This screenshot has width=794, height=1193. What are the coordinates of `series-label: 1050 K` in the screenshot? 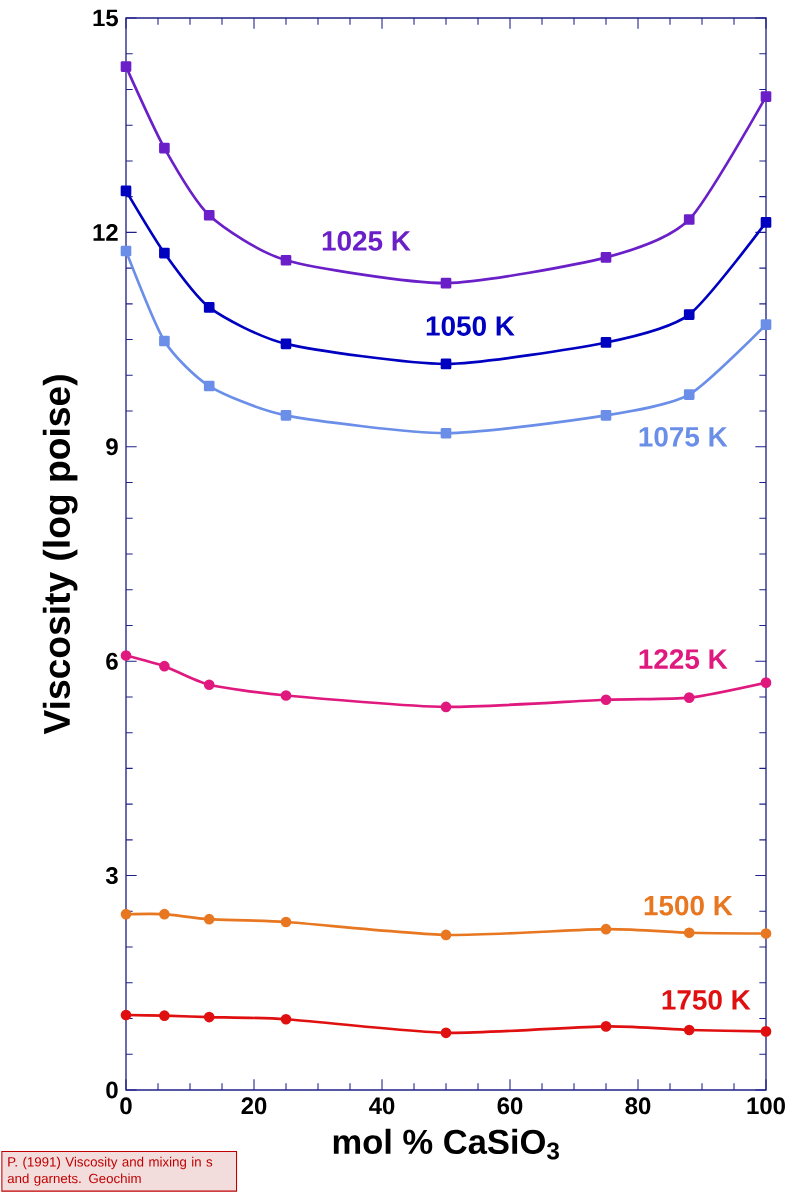 It's located at (470, 326).